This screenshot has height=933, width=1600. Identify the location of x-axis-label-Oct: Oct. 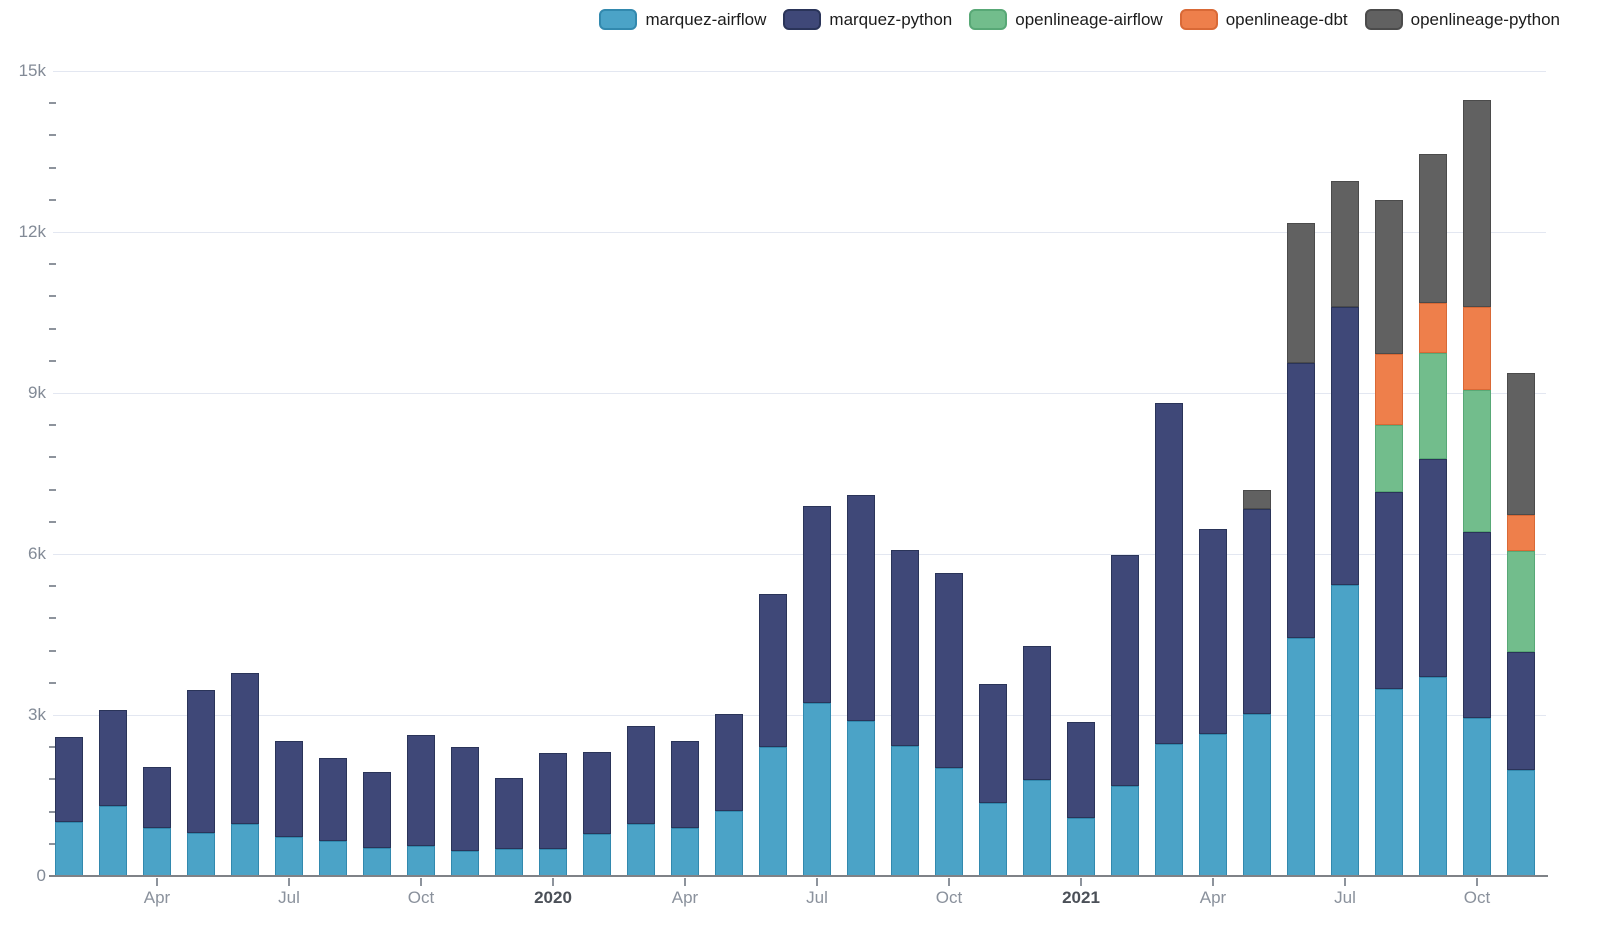
(421, 897).